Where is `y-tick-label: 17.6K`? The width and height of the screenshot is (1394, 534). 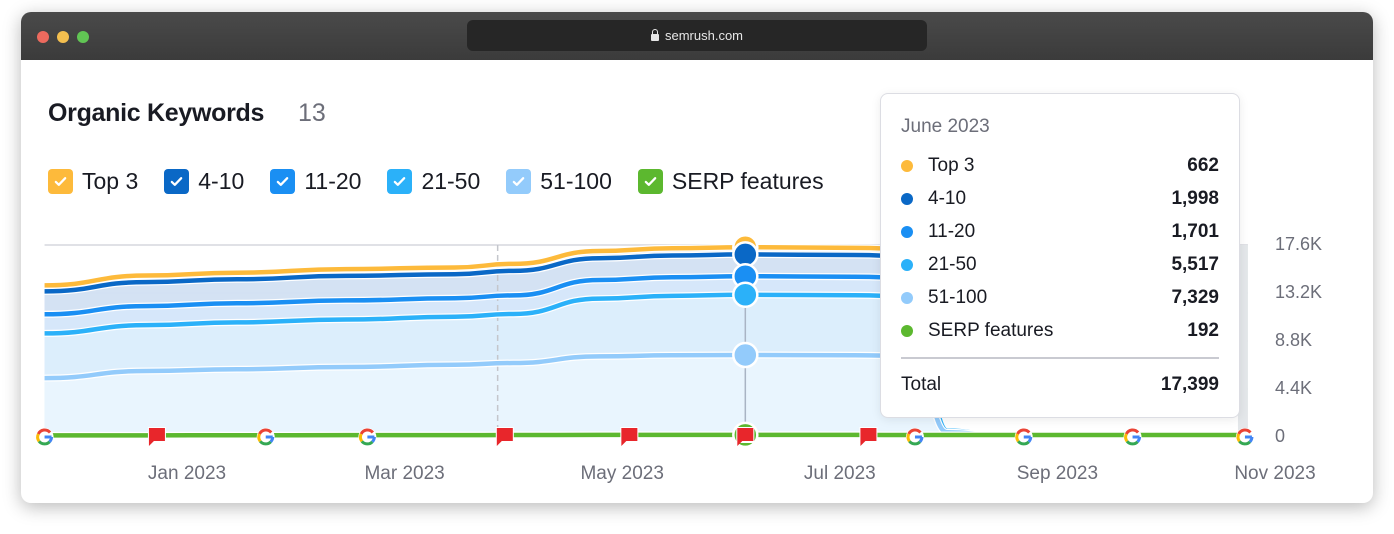
y-tick-label: 17.6K is located at coordinates (1299, 244).